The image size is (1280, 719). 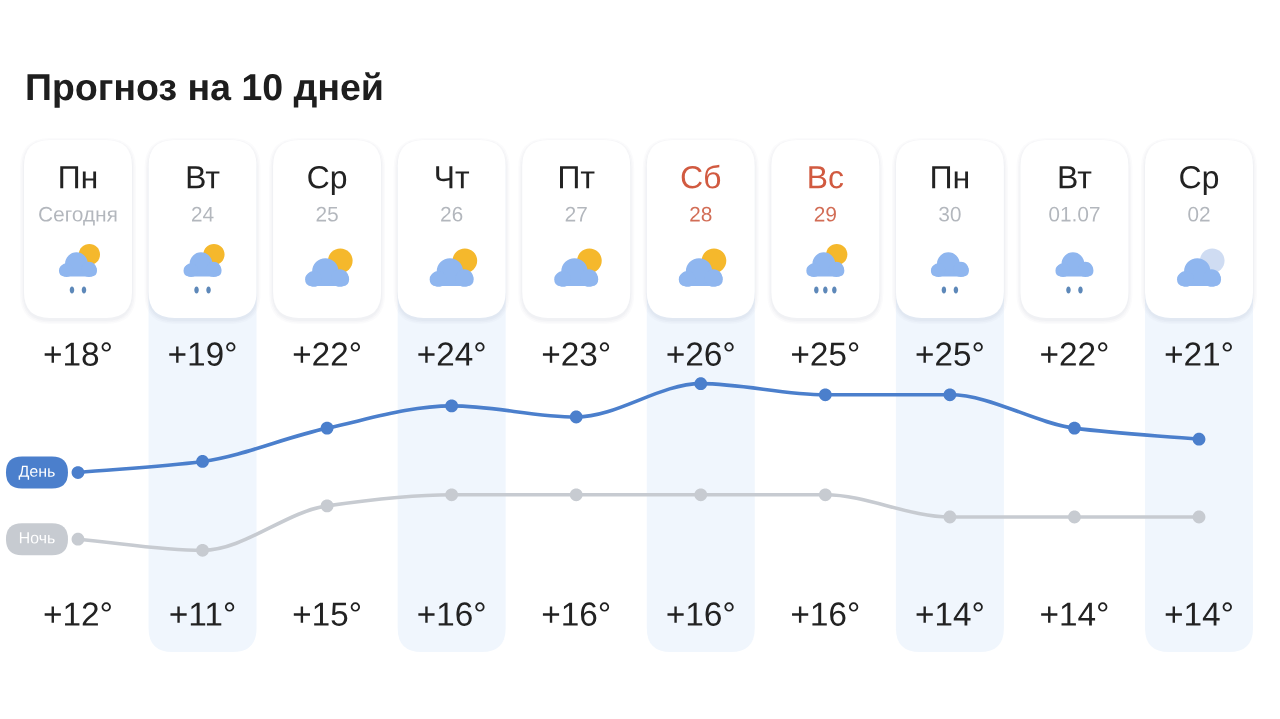 What do you see at coordinates (77, 614) in the screenshot?
I see `data-label: +12°` at bounding box center [77, 614].